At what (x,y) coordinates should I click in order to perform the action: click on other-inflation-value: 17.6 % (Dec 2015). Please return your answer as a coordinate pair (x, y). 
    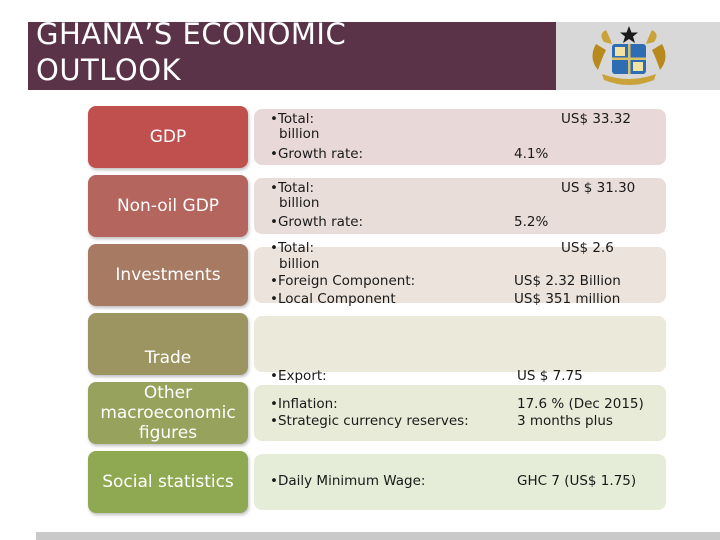
    Looking at the image, I should click on (580, 404).